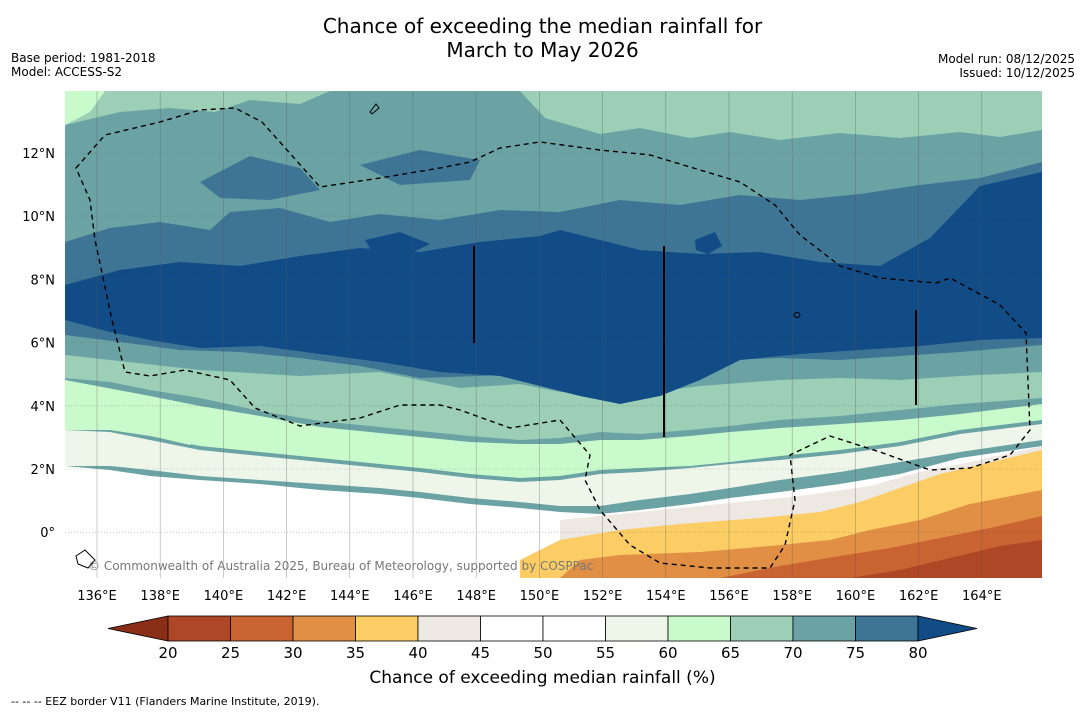 This screenshot has height=713, width=1085. What do you see at coordinates (480, 653) in the screenshot?
I see `colorbar-tick-label: 45` at bounding box center [480, 653].